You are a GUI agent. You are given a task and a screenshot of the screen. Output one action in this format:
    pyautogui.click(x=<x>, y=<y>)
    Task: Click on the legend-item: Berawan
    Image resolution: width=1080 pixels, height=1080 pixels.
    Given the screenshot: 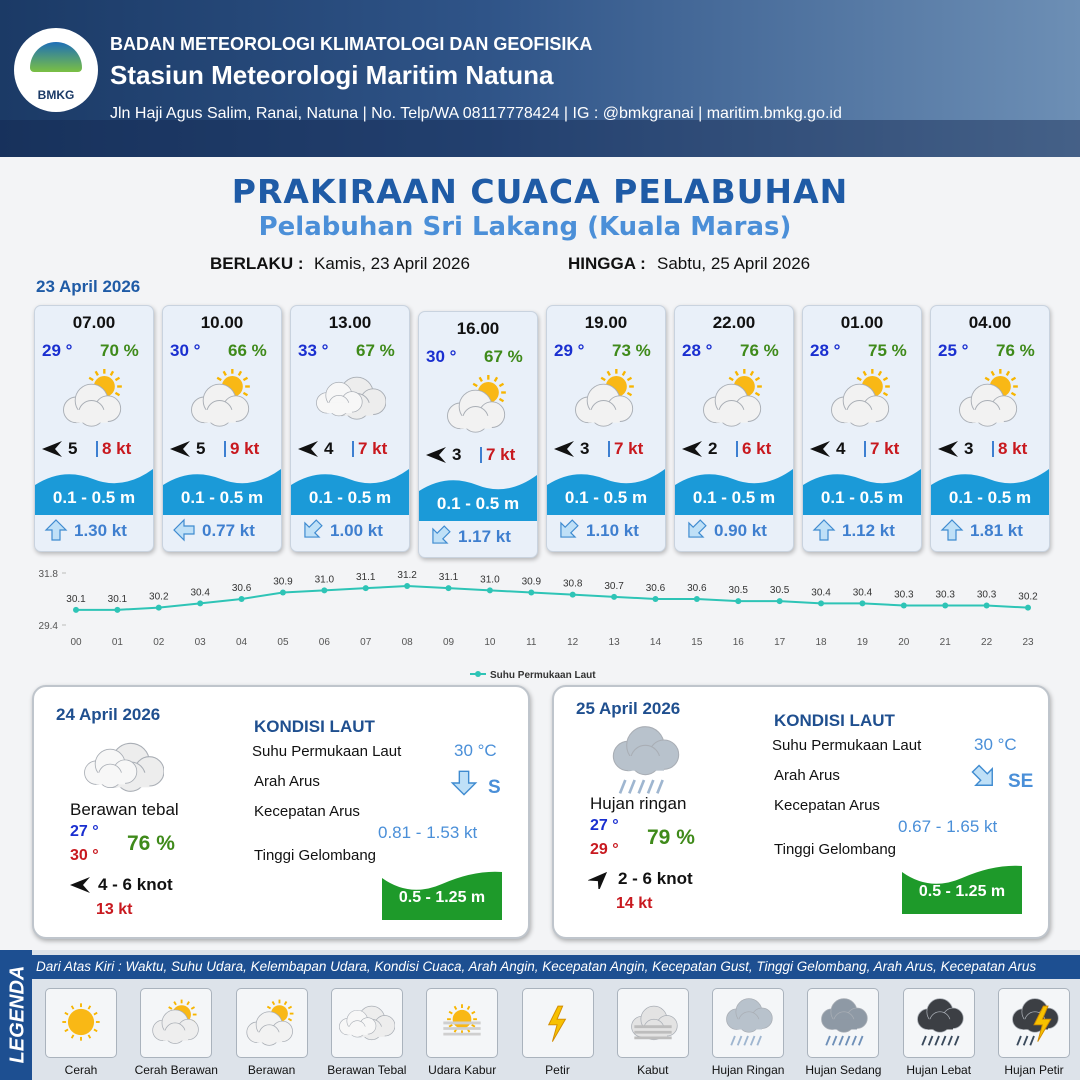 What is the action you would take?
    pyautogui.click(x=271, y=1070)
    